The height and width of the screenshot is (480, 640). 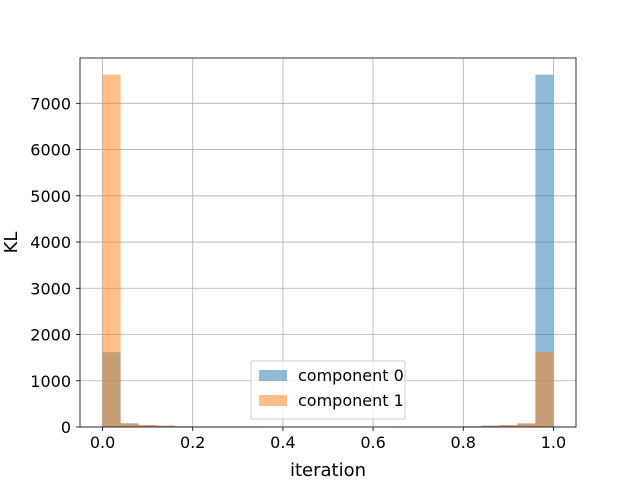 What do you see at coordinates (463, 442) in the screenshot?
I see `x-tick-label: 0.8` at bounding box center [463, 442].